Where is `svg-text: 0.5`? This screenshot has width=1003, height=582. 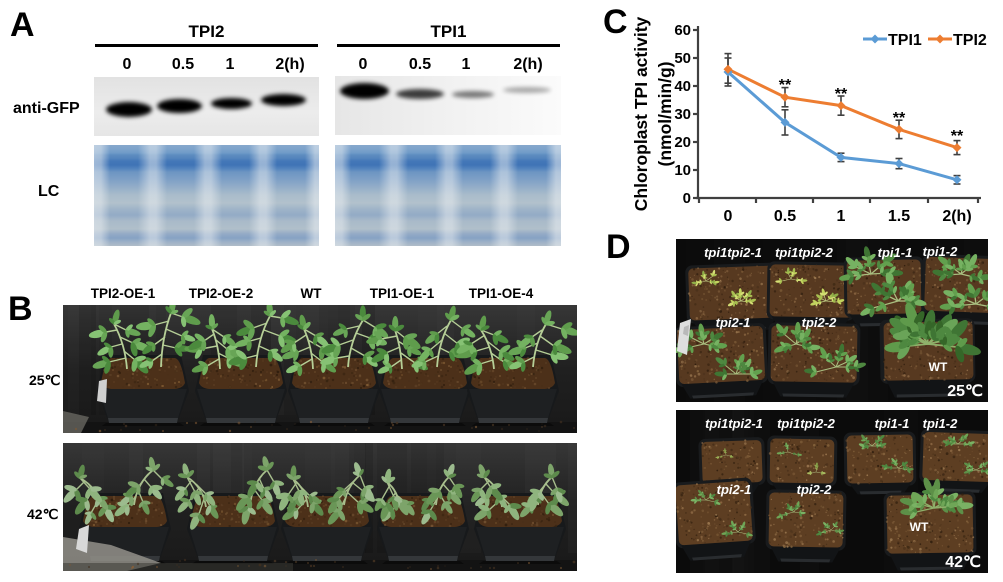
svg-text: 0.5 is located at coordinates (785, 216).